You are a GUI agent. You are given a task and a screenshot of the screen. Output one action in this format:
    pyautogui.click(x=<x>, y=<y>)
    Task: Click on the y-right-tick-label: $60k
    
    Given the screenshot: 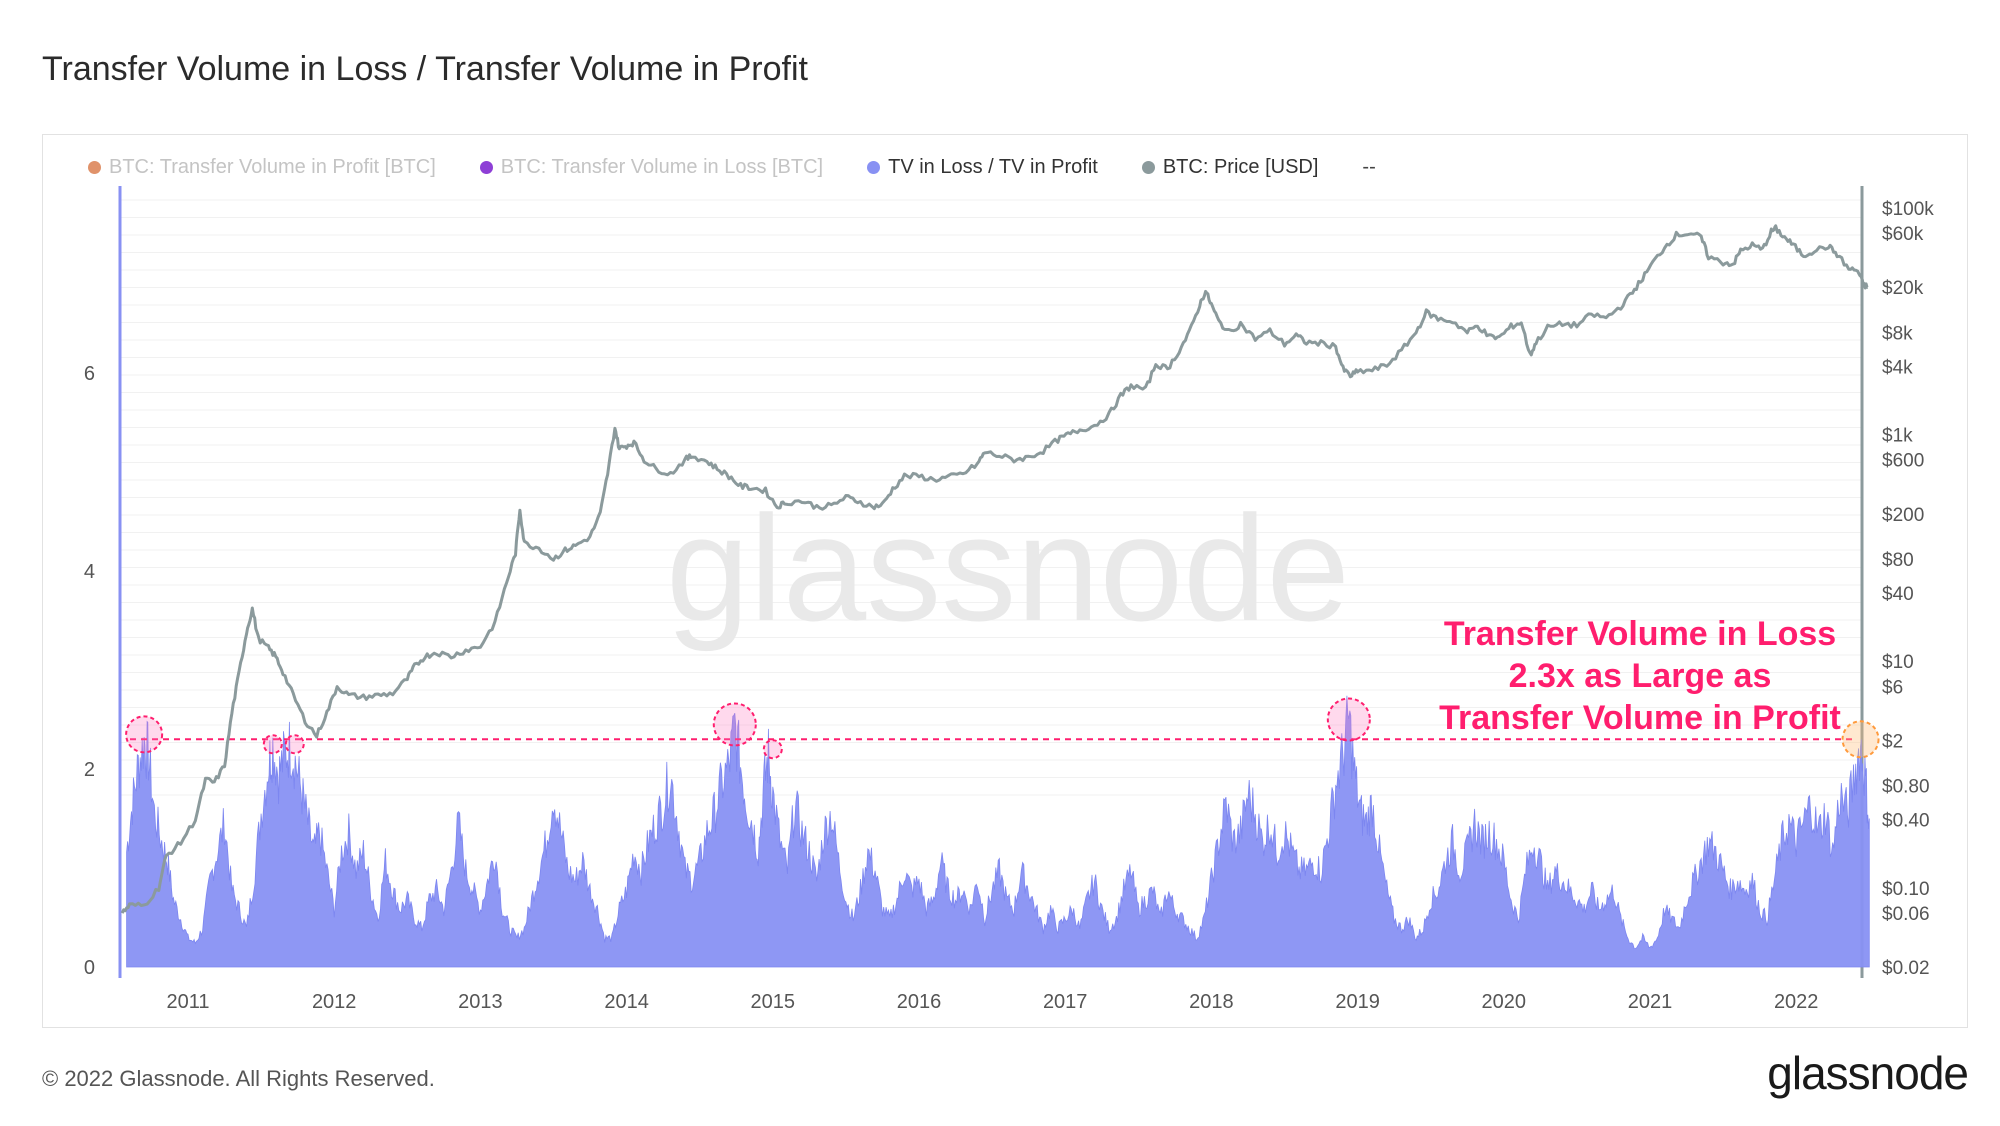 What is the action you would take?
    pyautogui.click(x=1903, y=234)
    